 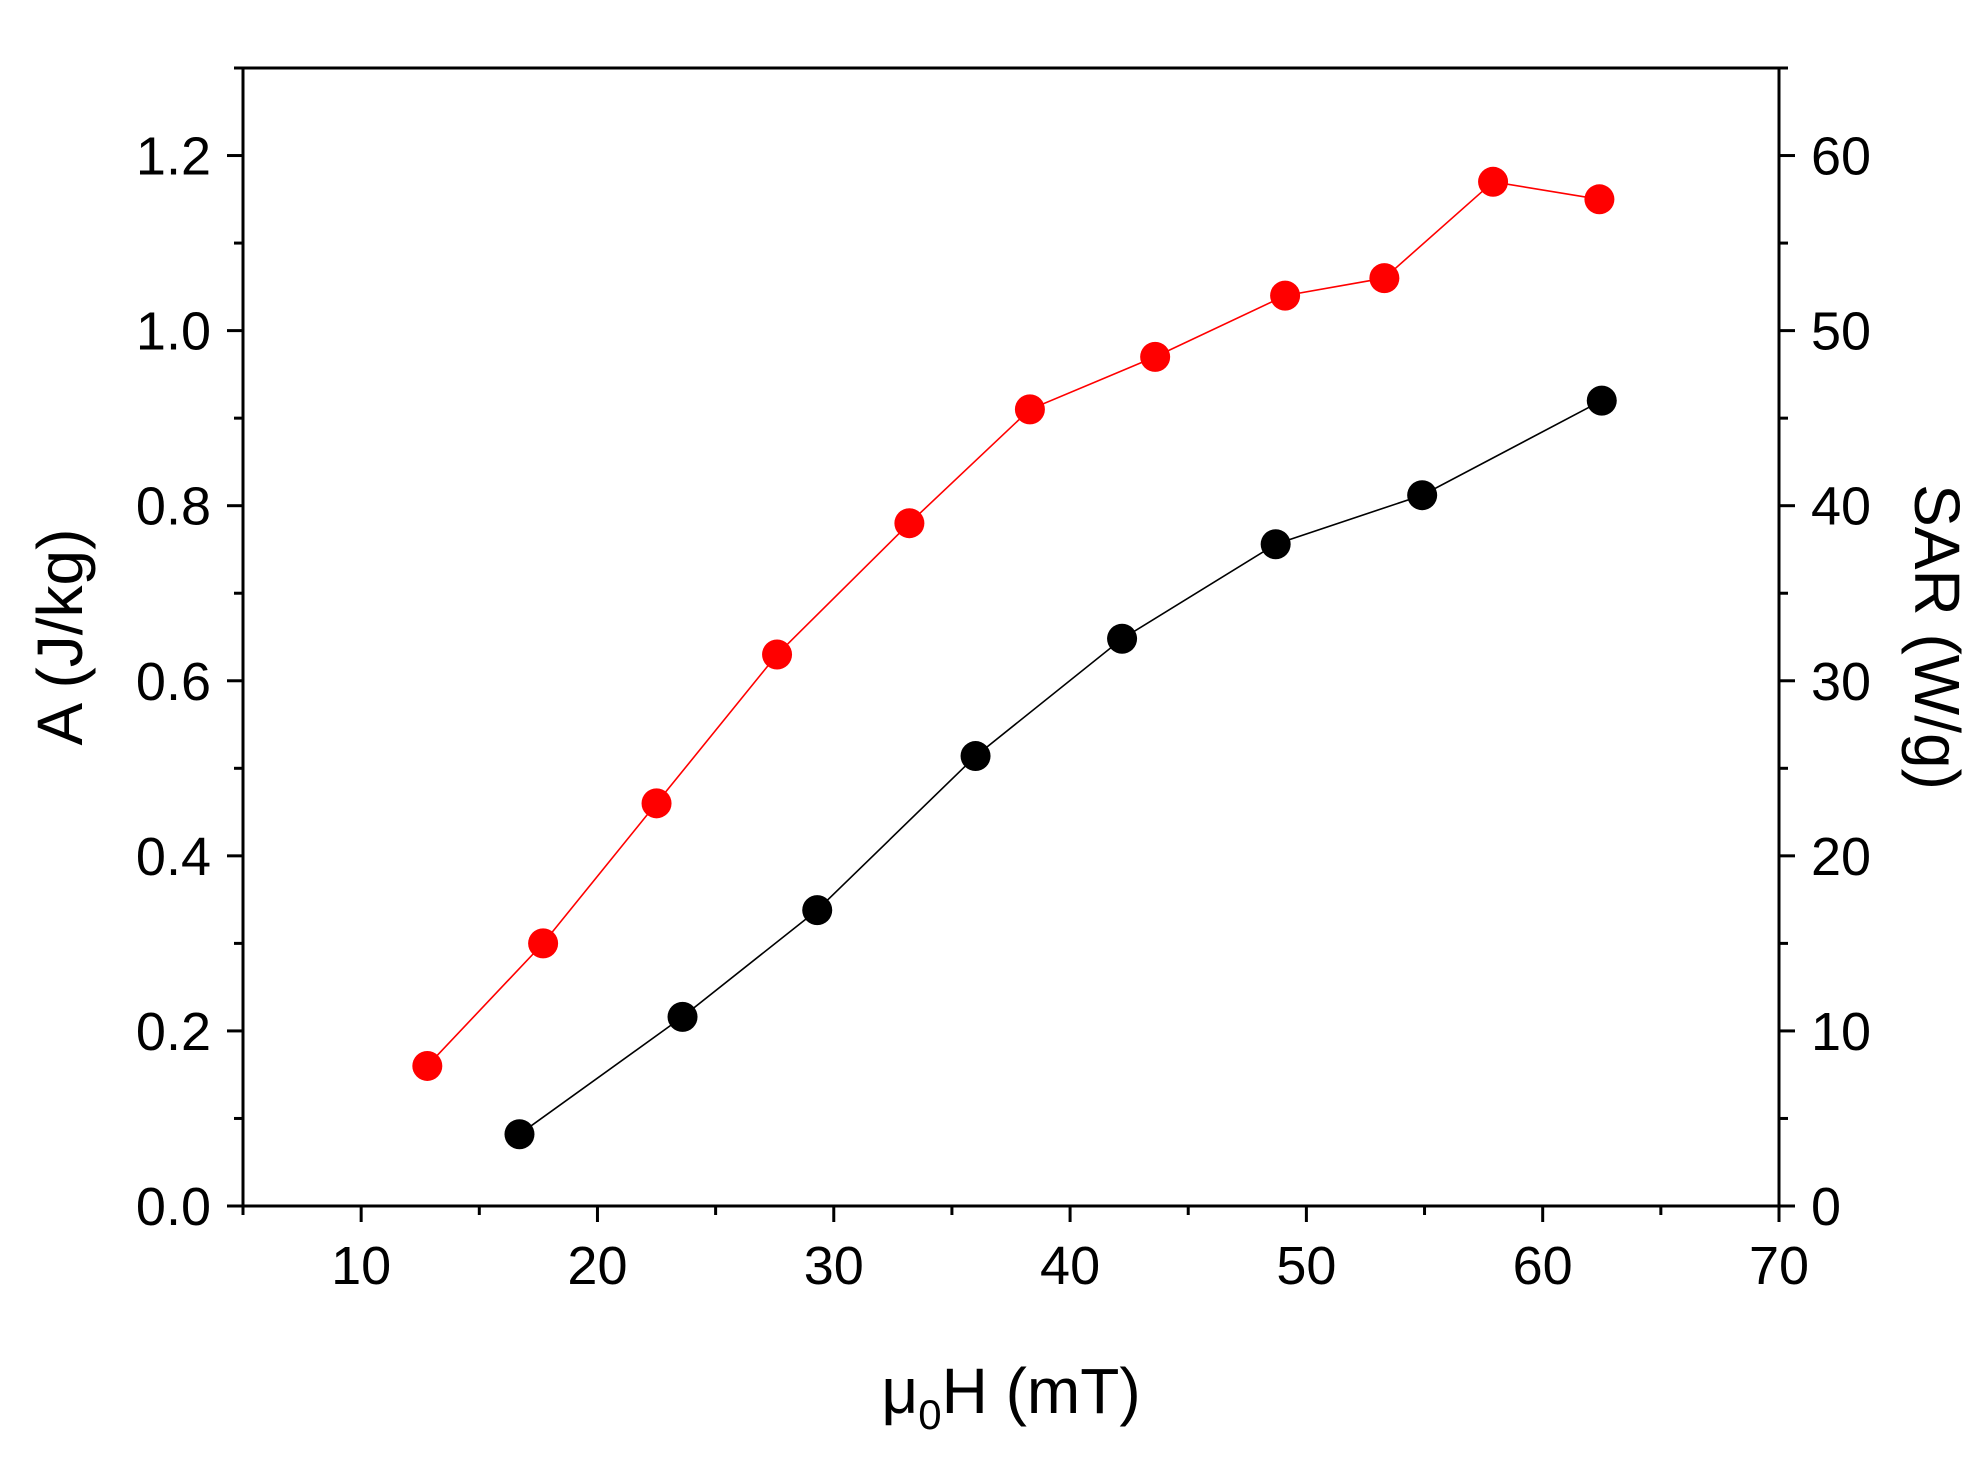 What do you see at coordinates (361, 1266) in the screenshot?
I see `x-tick-label: 10` at bounding box center [361, 1266].